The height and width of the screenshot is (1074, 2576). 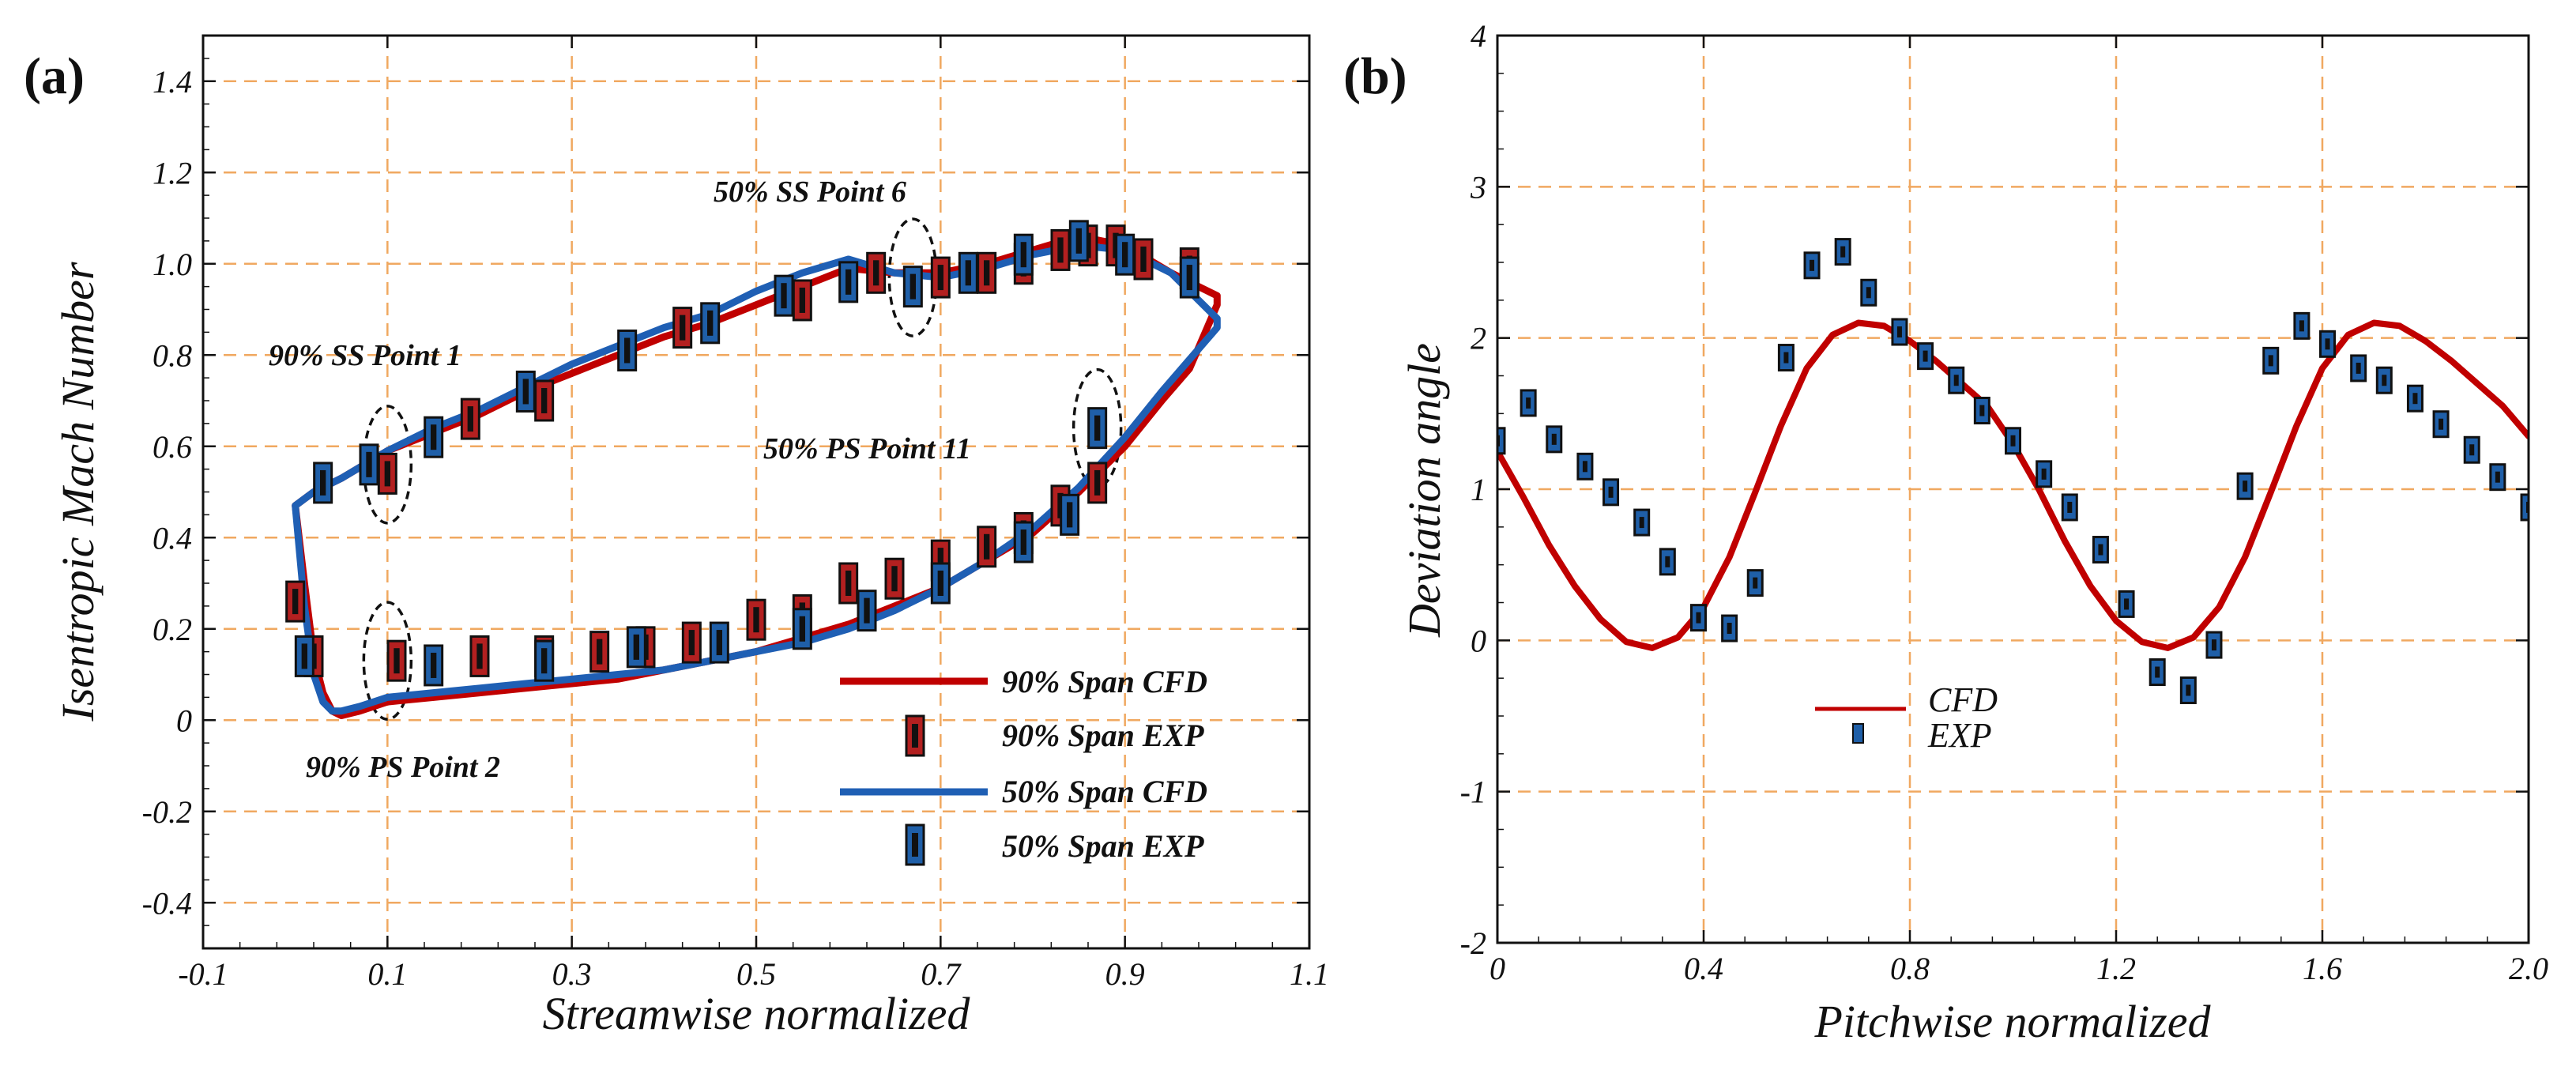 I want to click on x-tick-label: 1.1, so click(x=1309, y=974).